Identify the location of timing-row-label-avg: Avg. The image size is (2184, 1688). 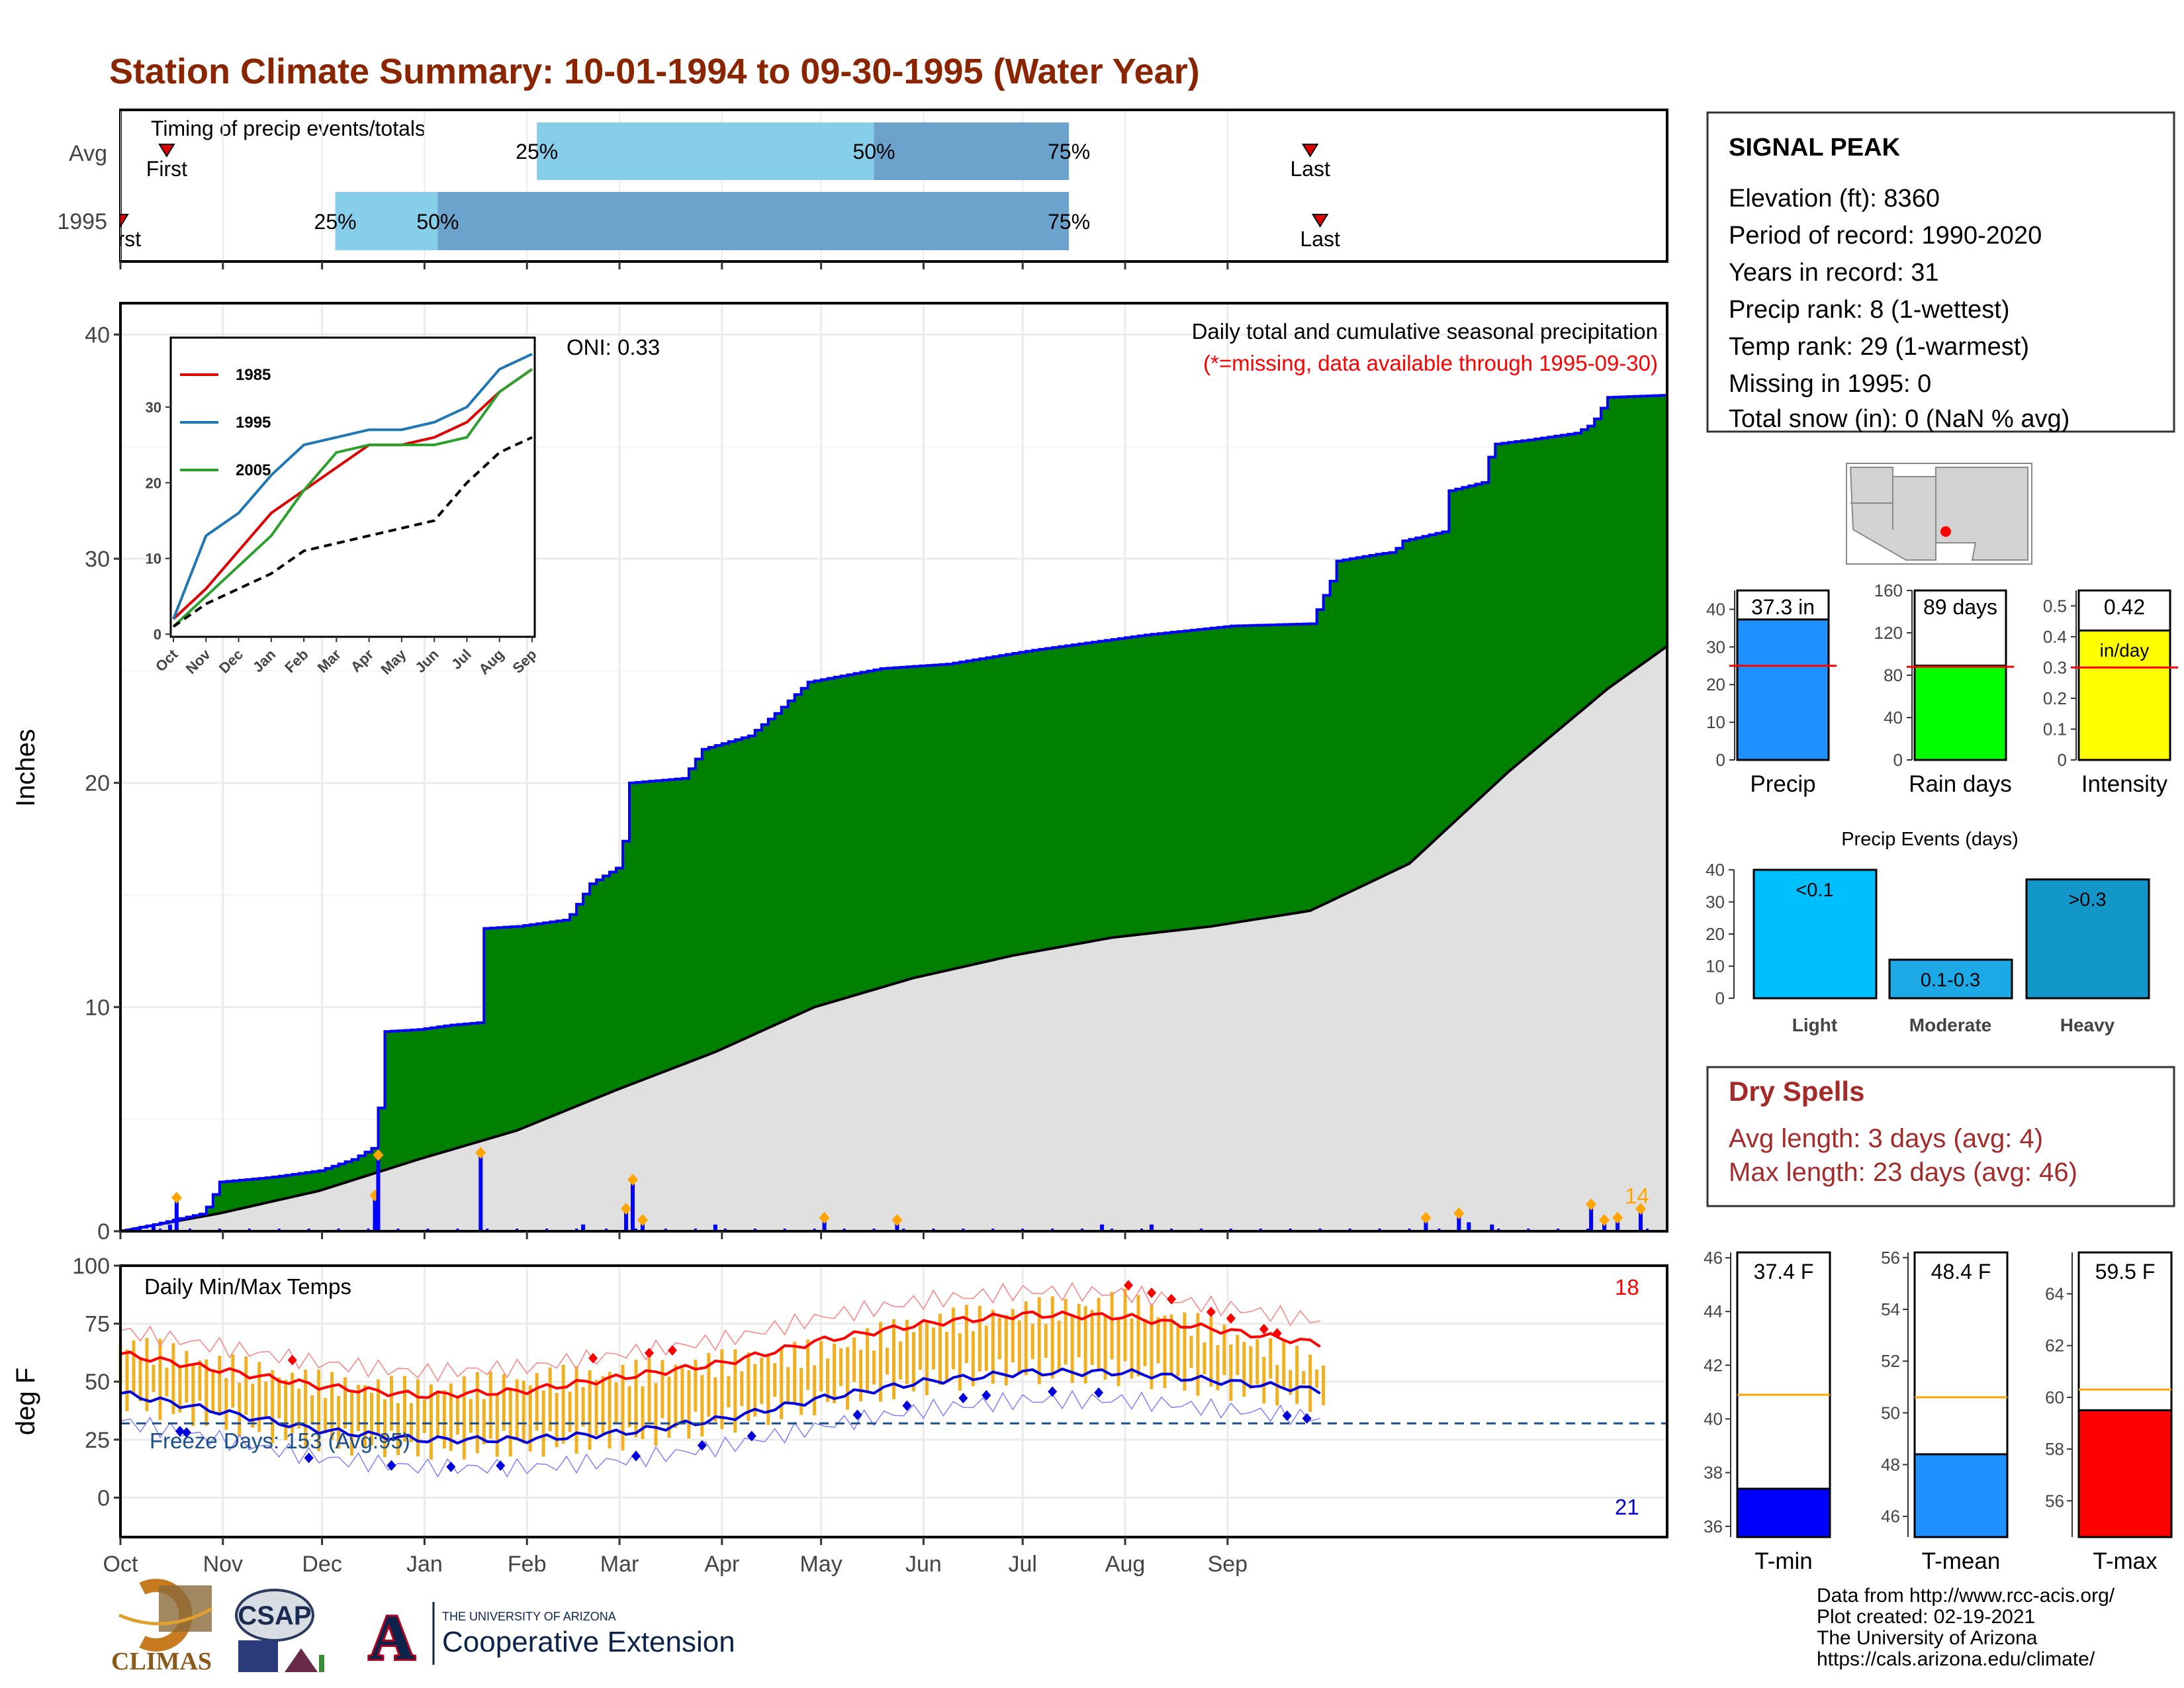
(88, 153).